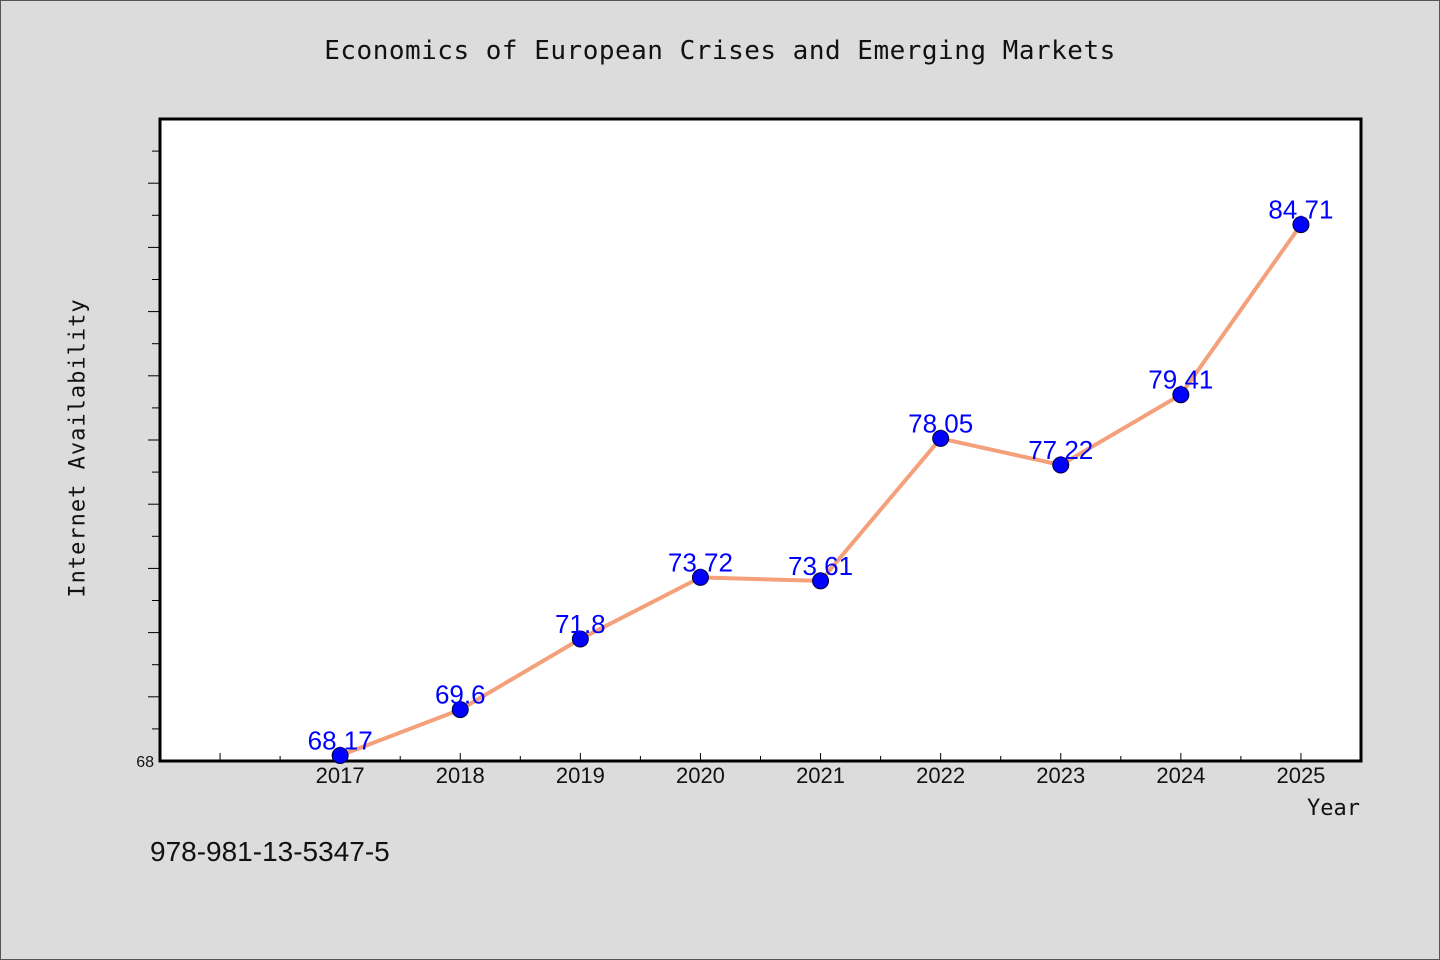  Describe the element at coordinates (1300, 775) in the screenshot. I see `x-tick-label: 2025` at that location.